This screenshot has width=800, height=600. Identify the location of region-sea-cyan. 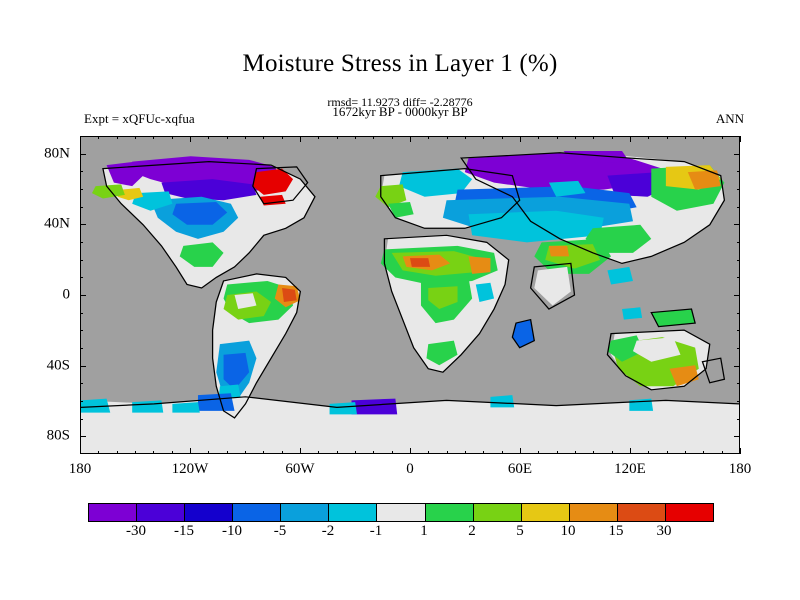
(620, 275).